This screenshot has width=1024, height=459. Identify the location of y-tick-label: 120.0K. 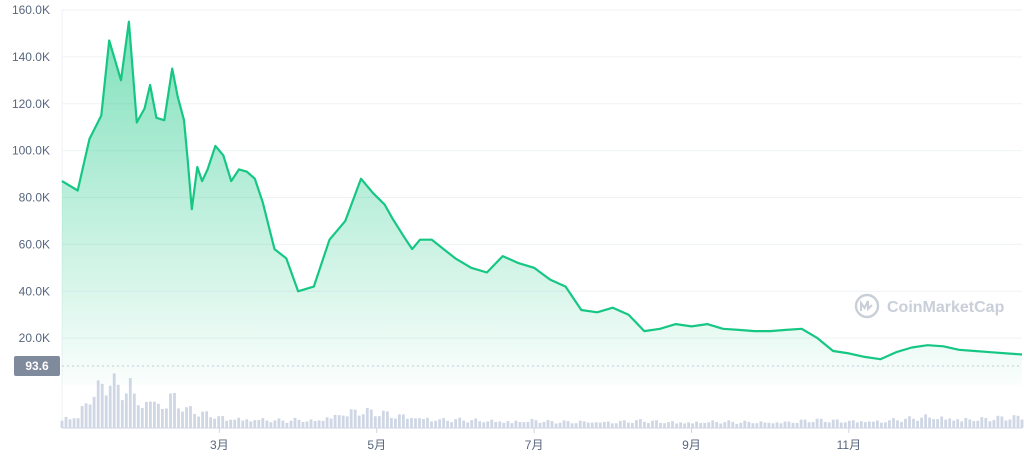
(31, 104).